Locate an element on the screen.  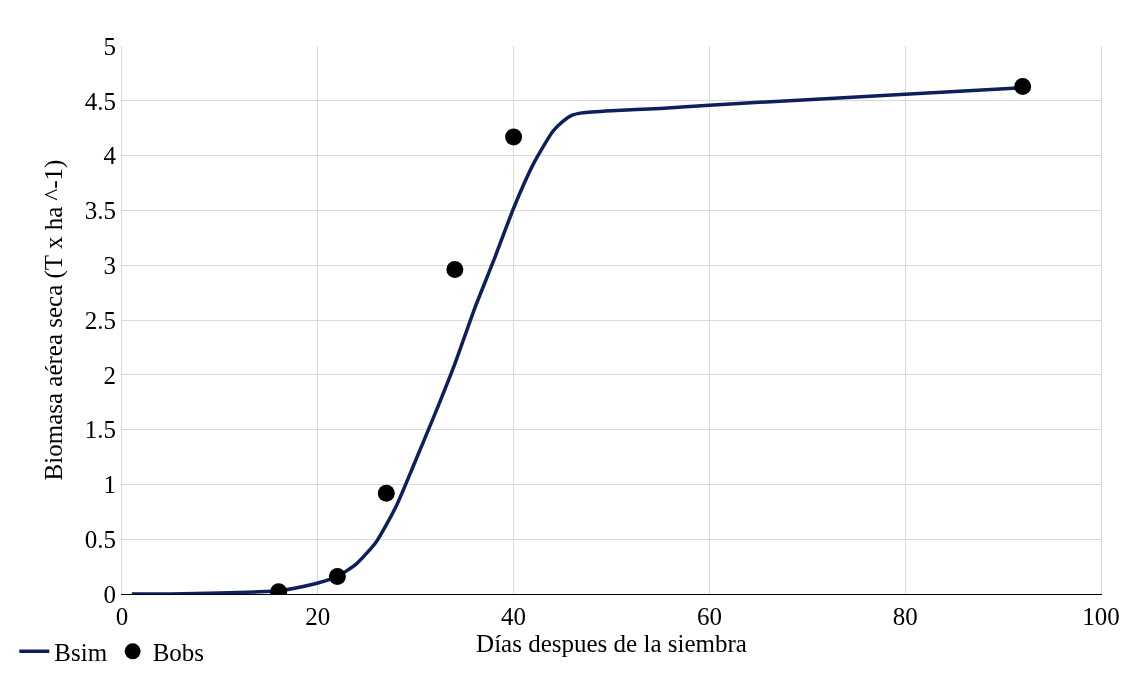
y-tick-label: 2 is located at coordinates (109, 375).